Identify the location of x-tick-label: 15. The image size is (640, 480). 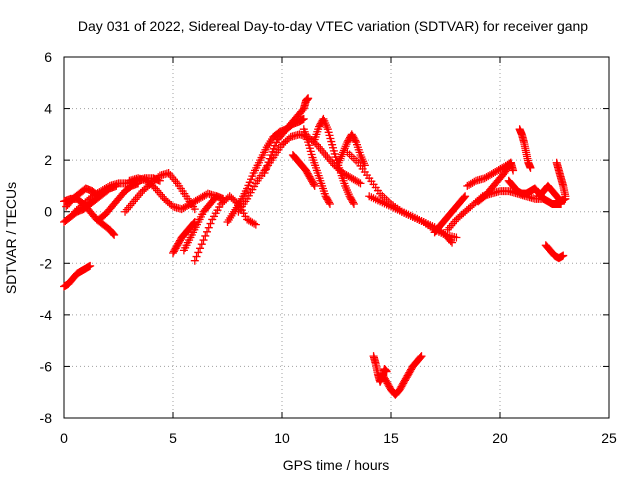
(391, 438).